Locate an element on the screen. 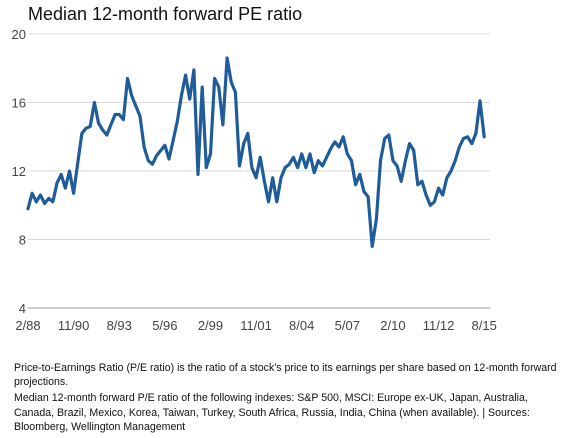 This screenshot has height=438, width=576. x-tick-label: 2/99 is located at coordinates (210, 325).